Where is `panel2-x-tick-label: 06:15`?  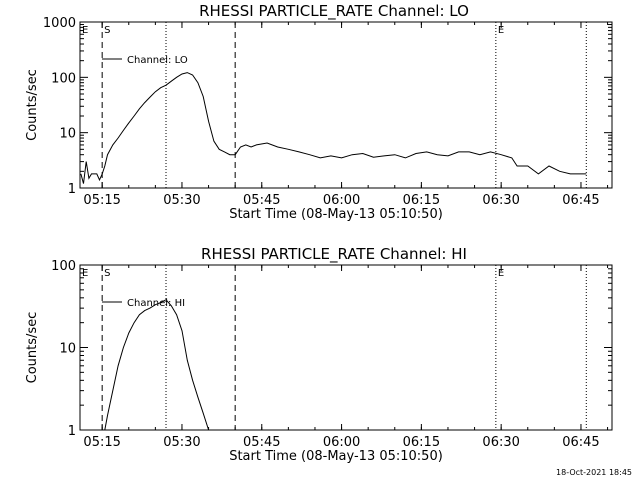
panel2-x-tick-label: 06:15 is located at coordinates (421, 442).